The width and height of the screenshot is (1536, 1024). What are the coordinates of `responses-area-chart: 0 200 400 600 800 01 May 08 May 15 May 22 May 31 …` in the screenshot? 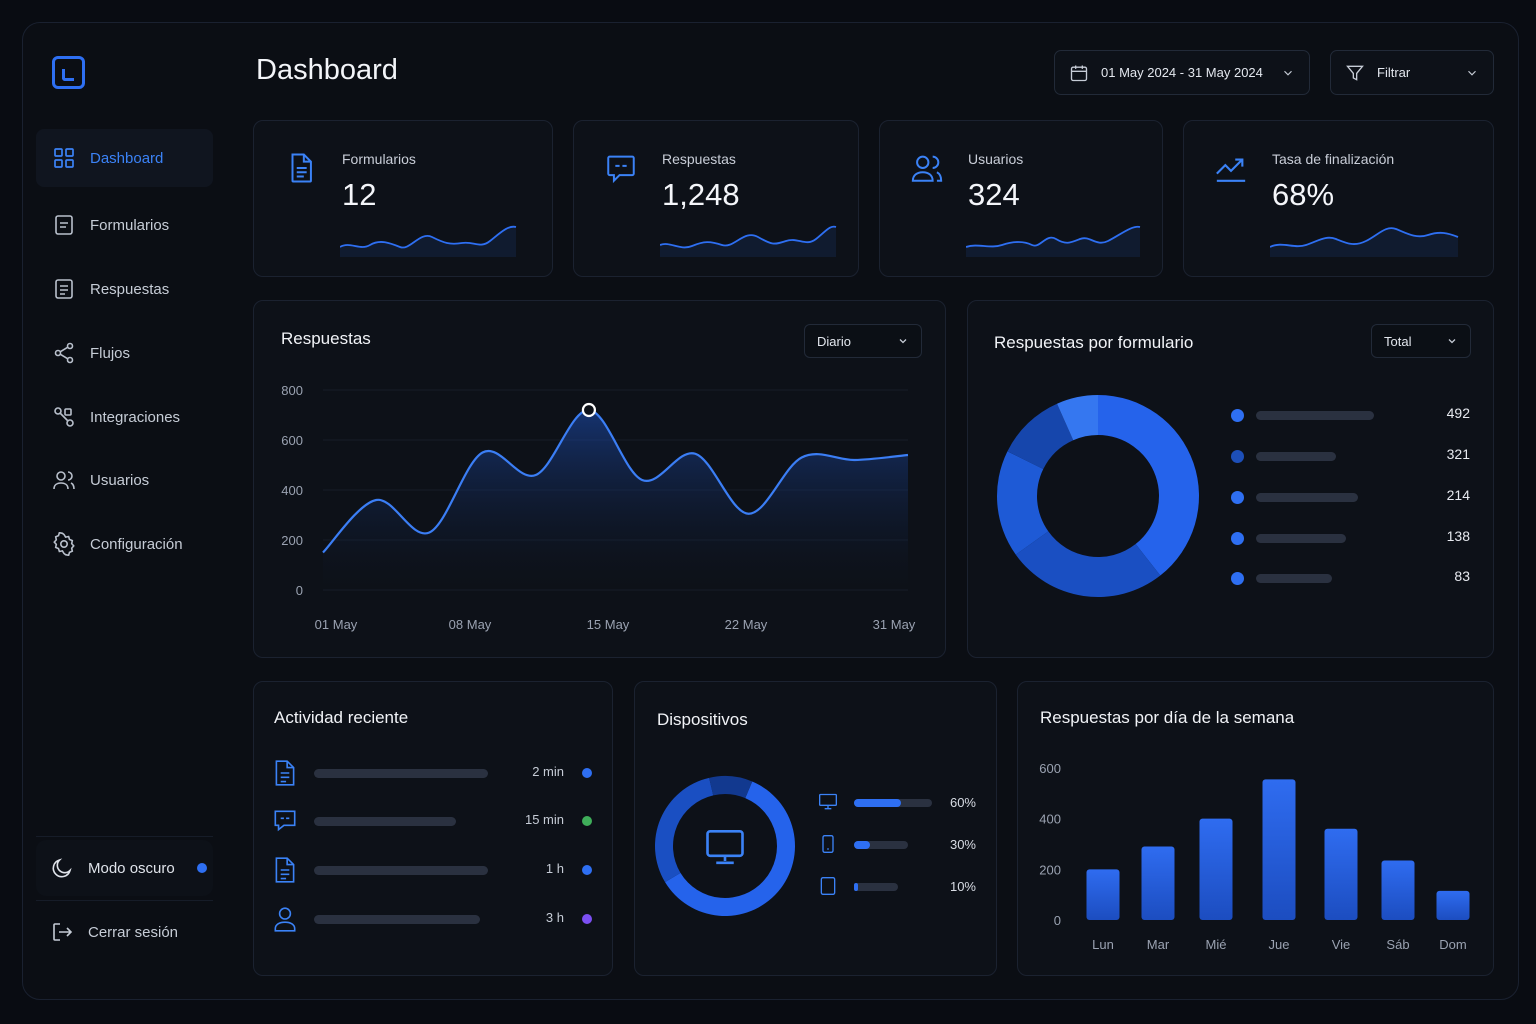 It's located at (598, 507).